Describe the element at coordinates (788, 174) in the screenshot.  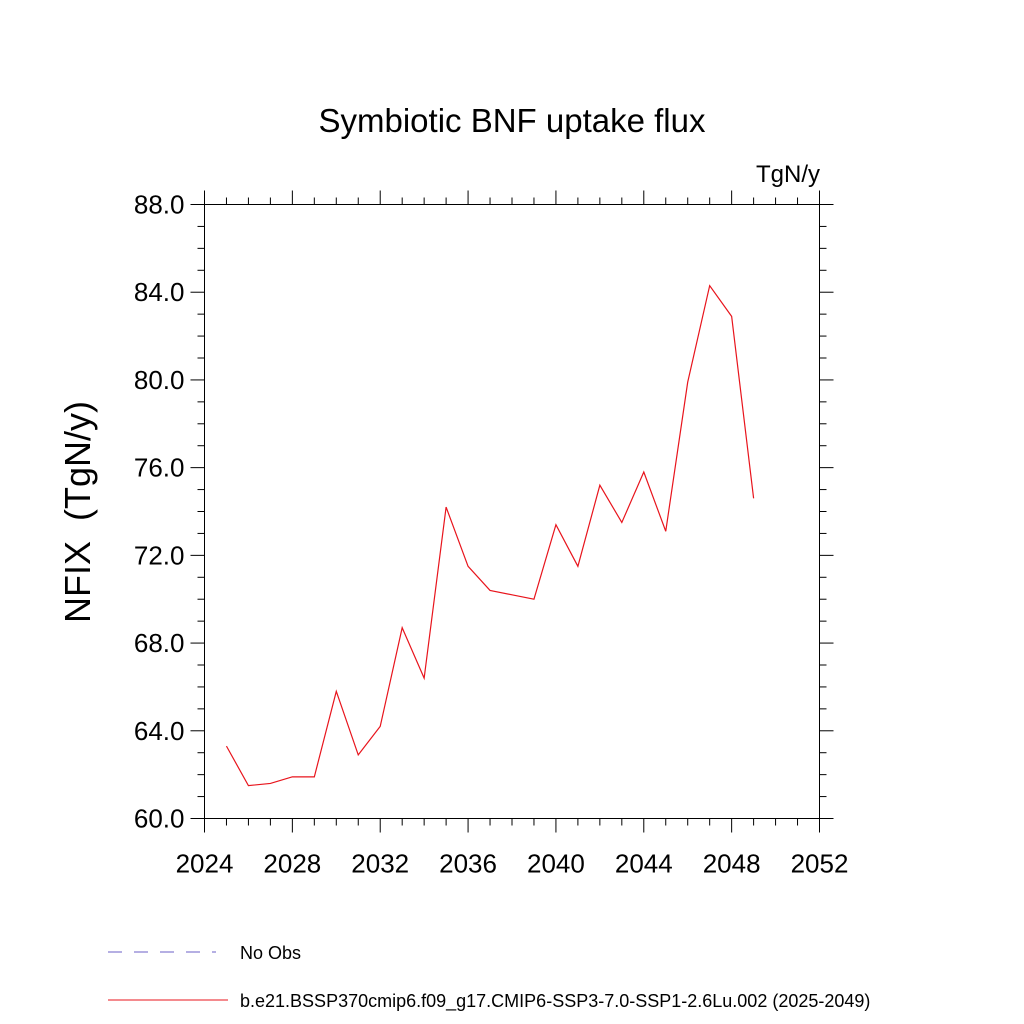
I see `units-label: TgN/y` at that location.